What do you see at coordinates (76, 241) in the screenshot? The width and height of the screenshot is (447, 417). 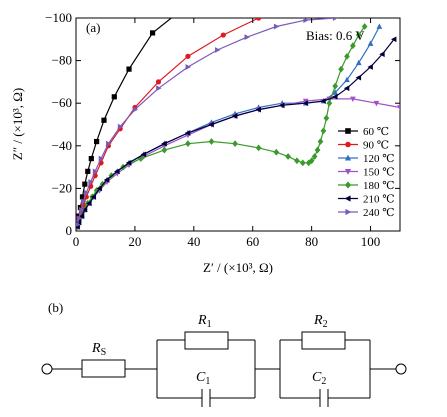 I see `x-tick-label: 0` at bounding box center [76, 241].